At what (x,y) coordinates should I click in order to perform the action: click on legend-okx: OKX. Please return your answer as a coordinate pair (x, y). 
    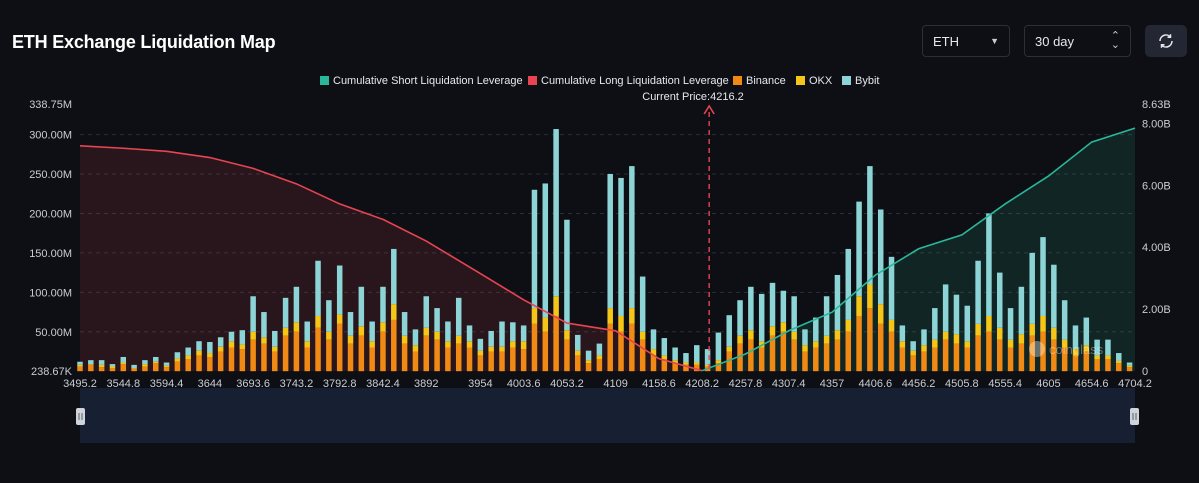
    Looking at the image, I should click on (821, 81).